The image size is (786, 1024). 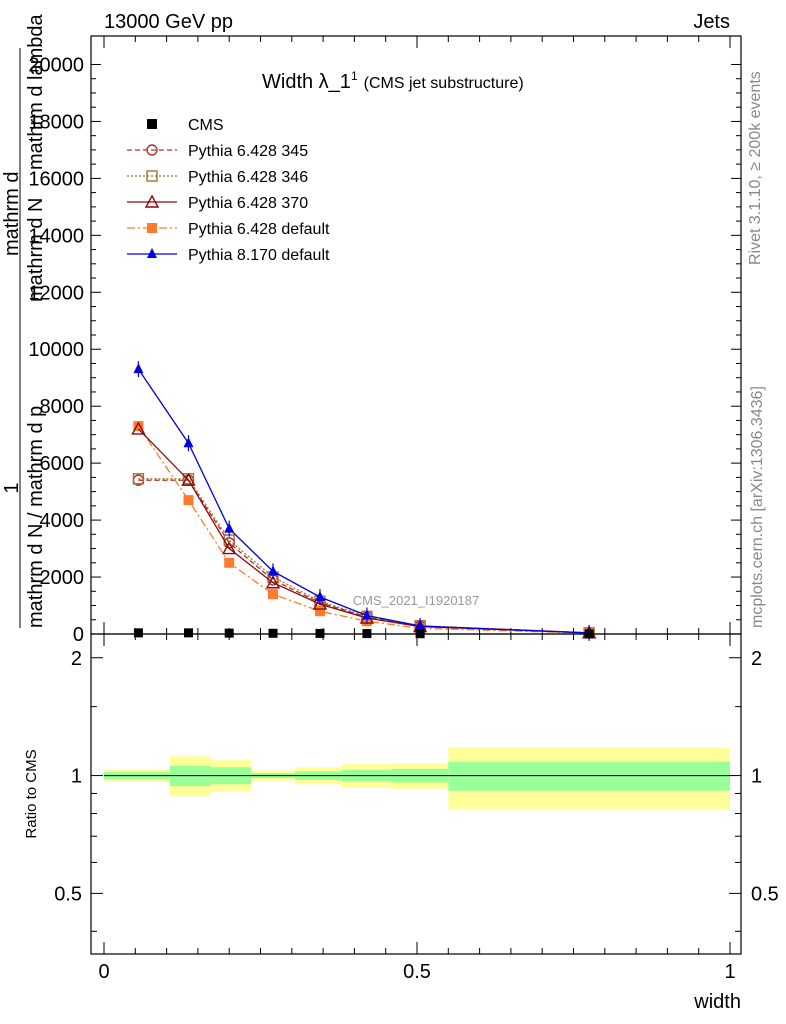 I want to click on legend-entry: Pythia 8.170 default, so click(x=228, y=255).